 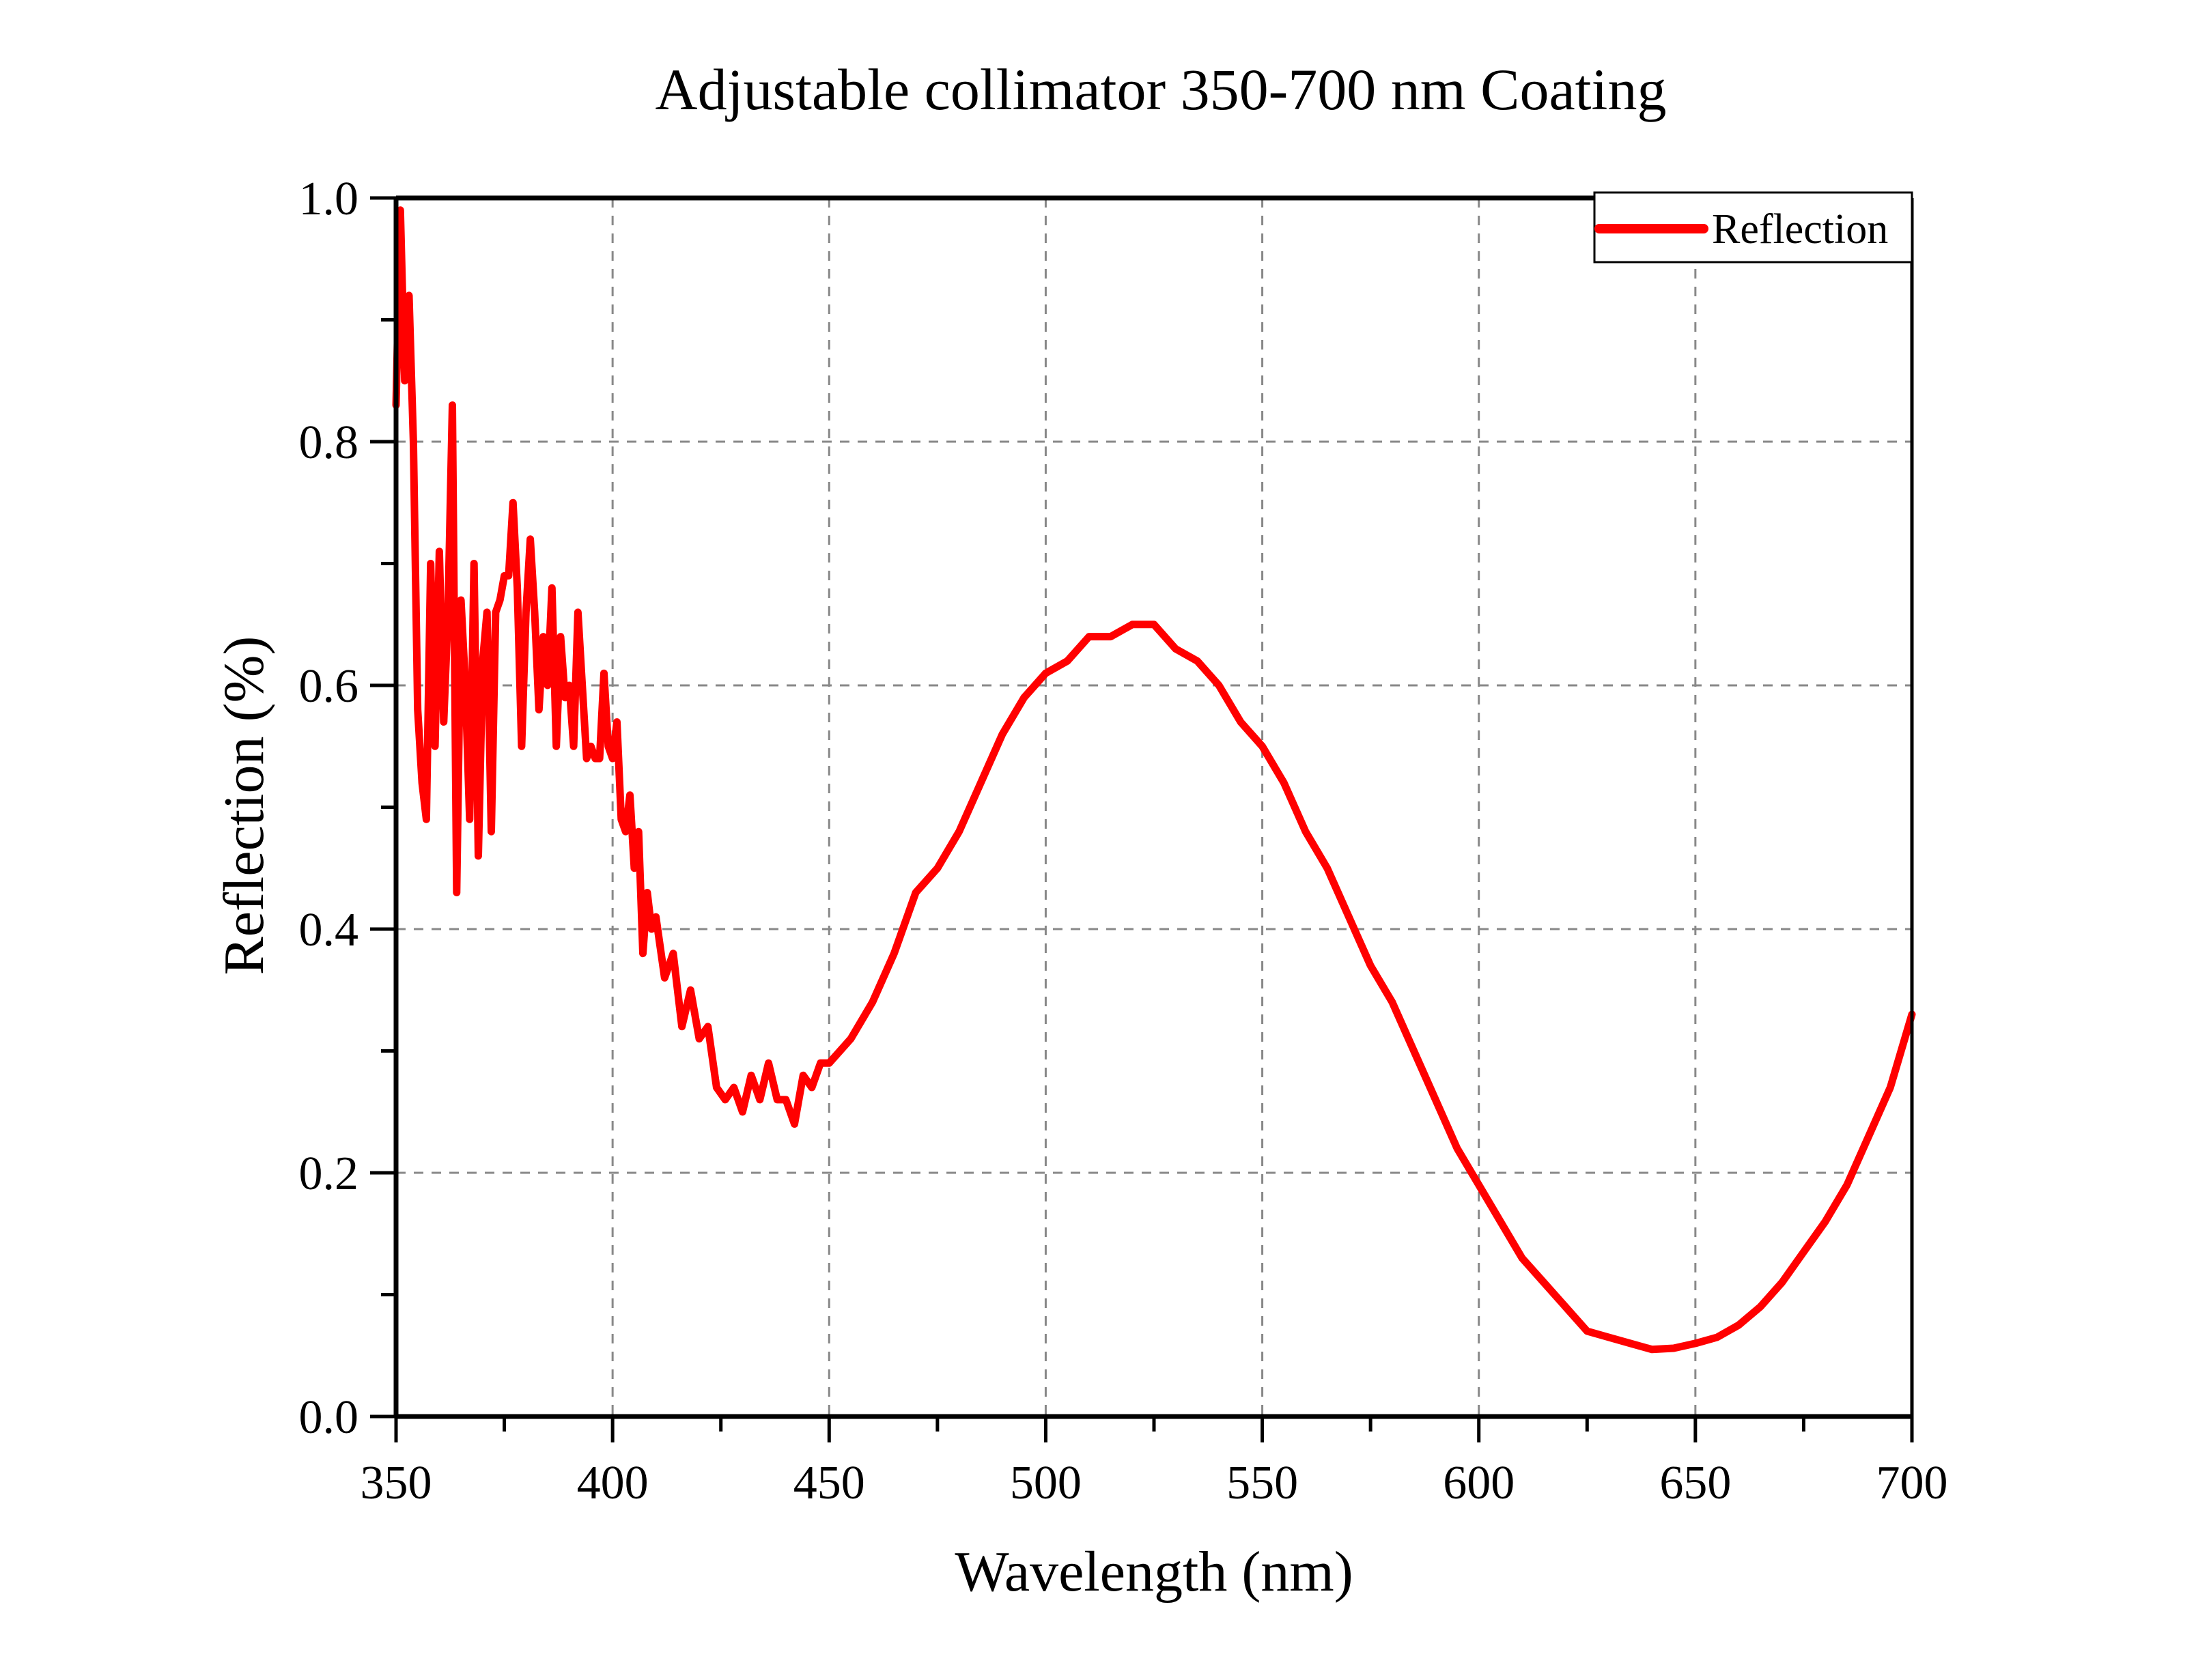 I want to click on y-tick-label: 0.2, so click(x=329, y=1174).